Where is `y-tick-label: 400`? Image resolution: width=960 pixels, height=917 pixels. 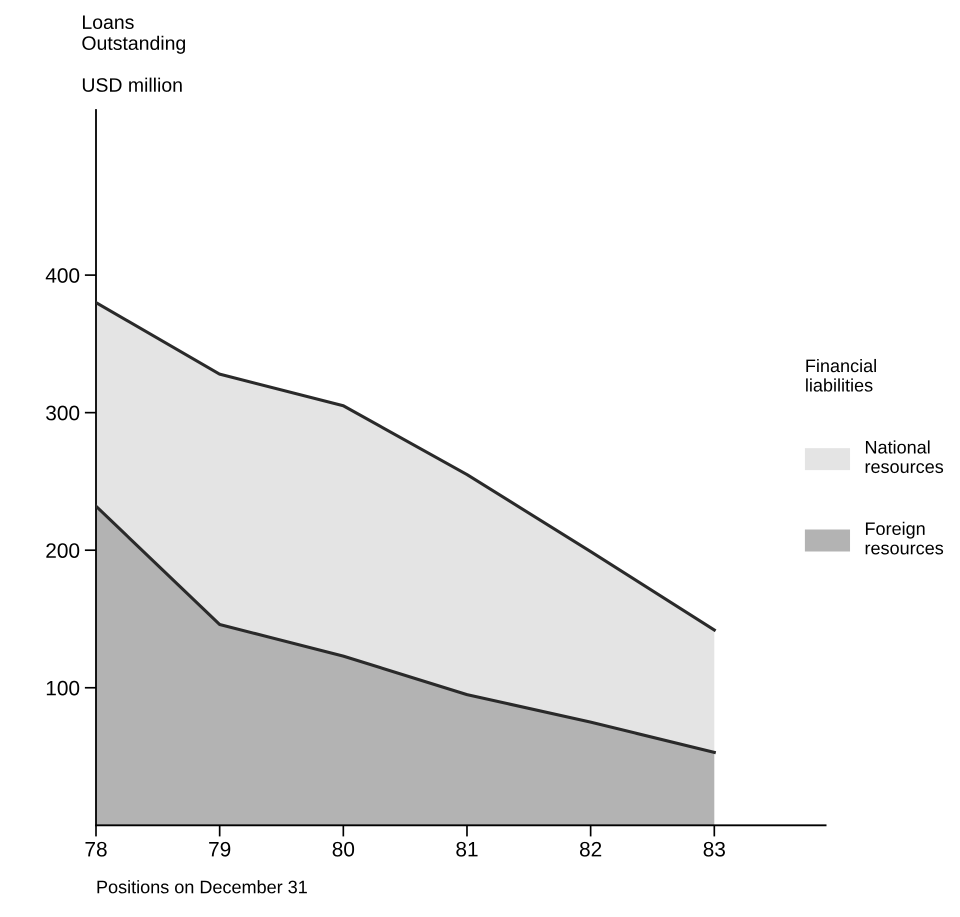
y-tick-label: 400 is located at coordinates (63, 275).